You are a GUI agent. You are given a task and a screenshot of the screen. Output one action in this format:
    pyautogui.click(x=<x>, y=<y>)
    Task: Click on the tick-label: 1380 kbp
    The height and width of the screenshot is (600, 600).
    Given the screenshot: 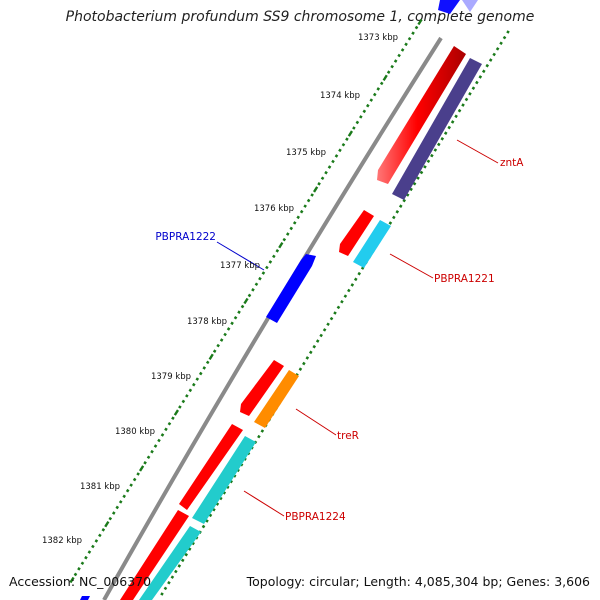 What is the action you would take?
    pyautogui.click(x=135, y=432)
    